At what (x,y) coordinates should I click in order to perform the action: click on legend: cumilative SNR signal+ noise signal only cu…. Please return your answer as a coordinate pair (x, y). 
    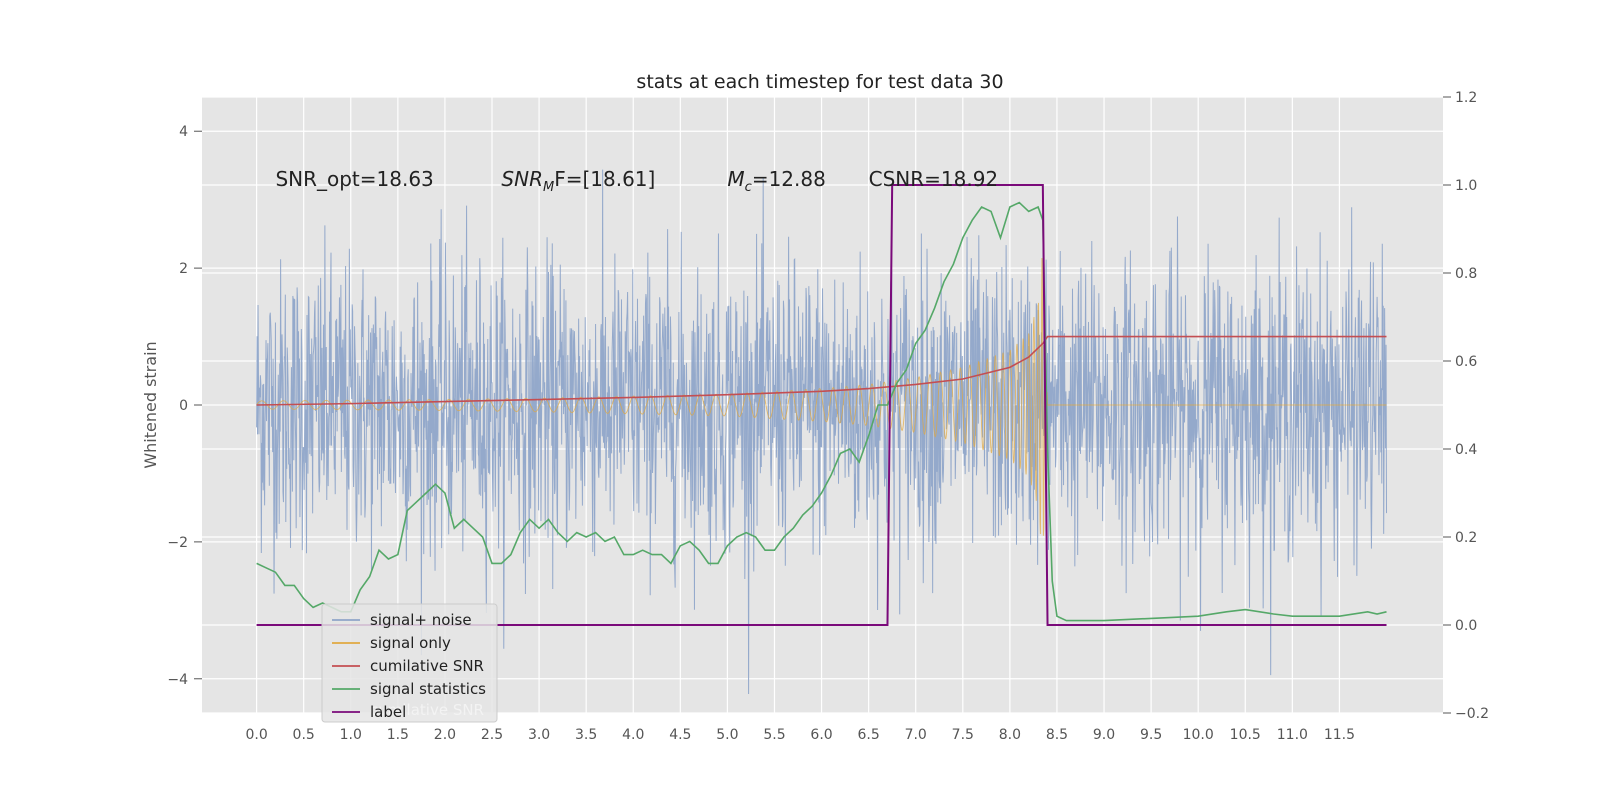
    Looking at the image, I should click on (409, 663).